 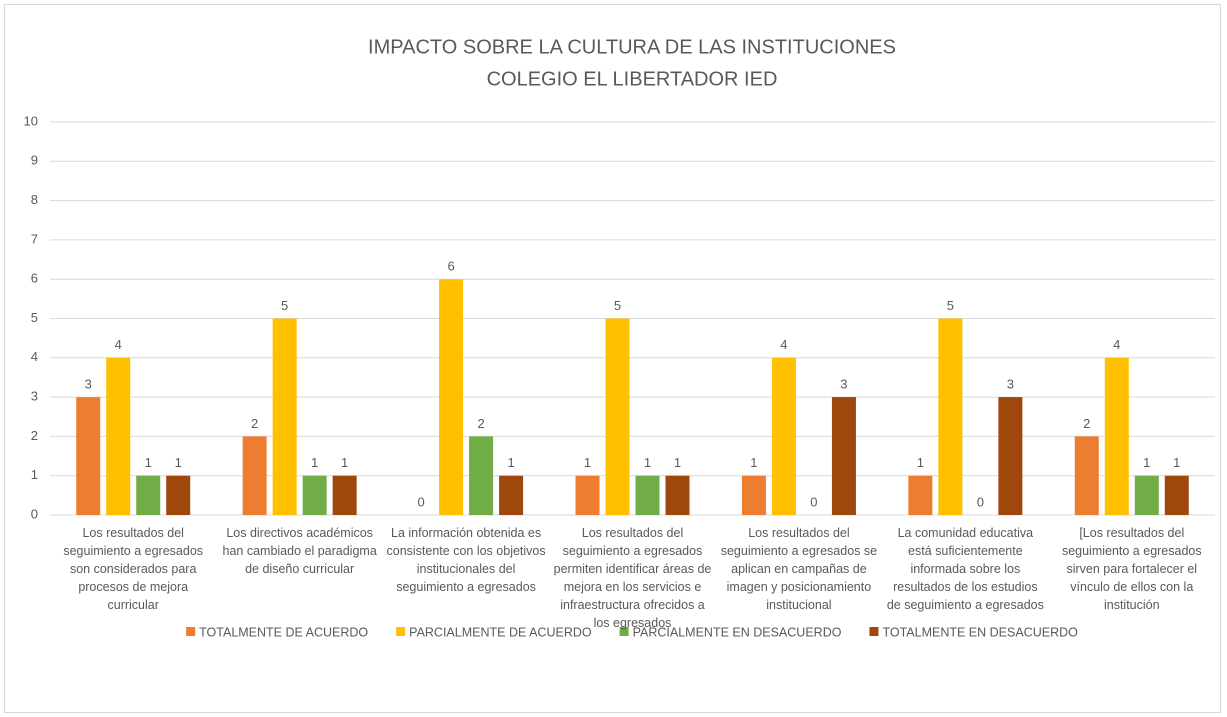 What do you see at coordinates (34, 356) in the screenshot?
I see `y-tick-label: 4` at bounding box center [34, 356].